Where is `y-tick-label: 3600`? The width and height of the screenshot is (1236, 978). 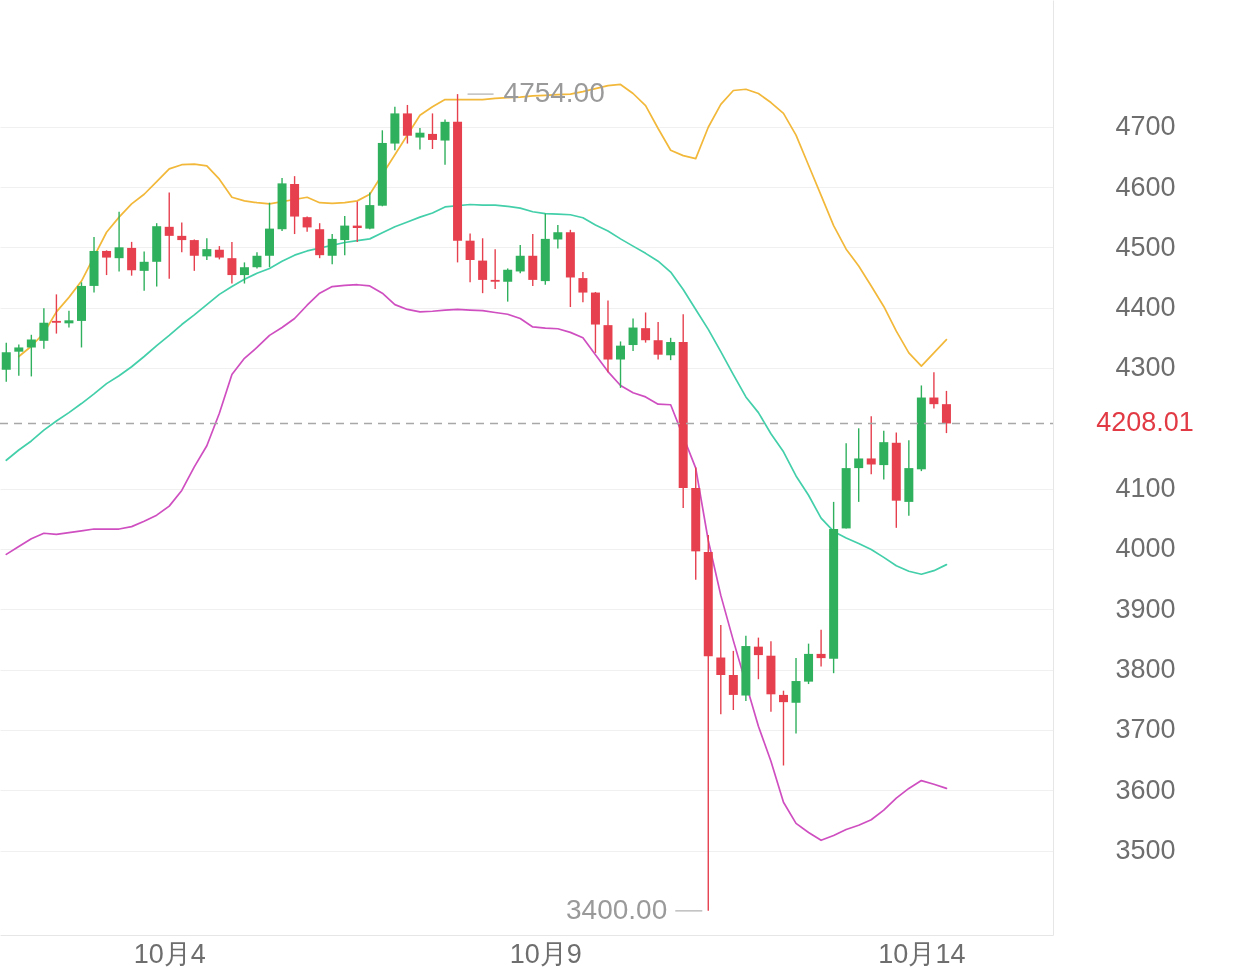
y-tick-label: 3600 is located at coordinates (1145, 789).